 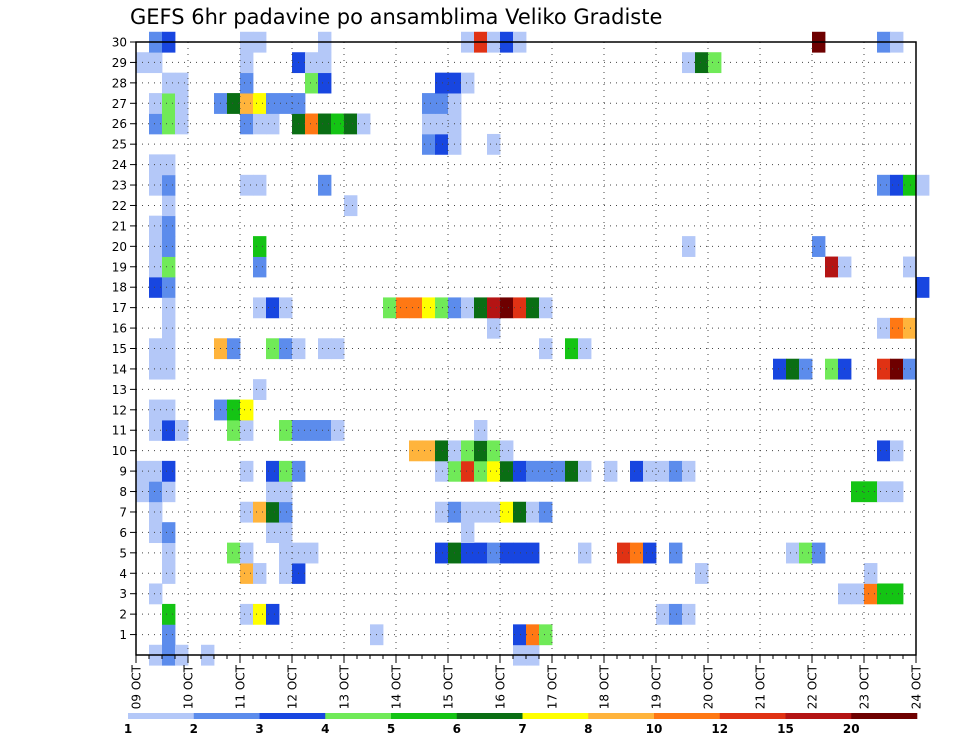 I want to click on y-tick-label: 2, so click(x=123, y=615).